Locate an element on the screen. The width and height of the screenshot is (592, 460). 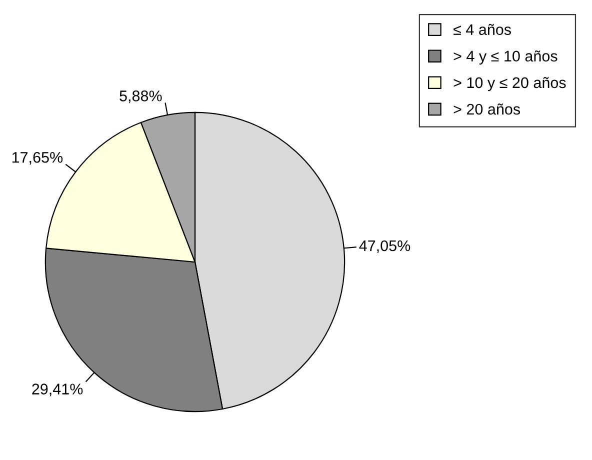
legend-label: > 10 y ≤ 20 años is located at coordinates (510, 84).